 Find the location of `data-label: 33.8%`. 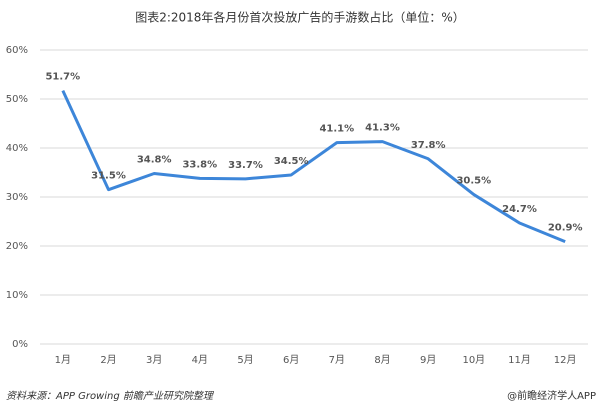

data-label: 33.8% is located at coordinates (199, 164).